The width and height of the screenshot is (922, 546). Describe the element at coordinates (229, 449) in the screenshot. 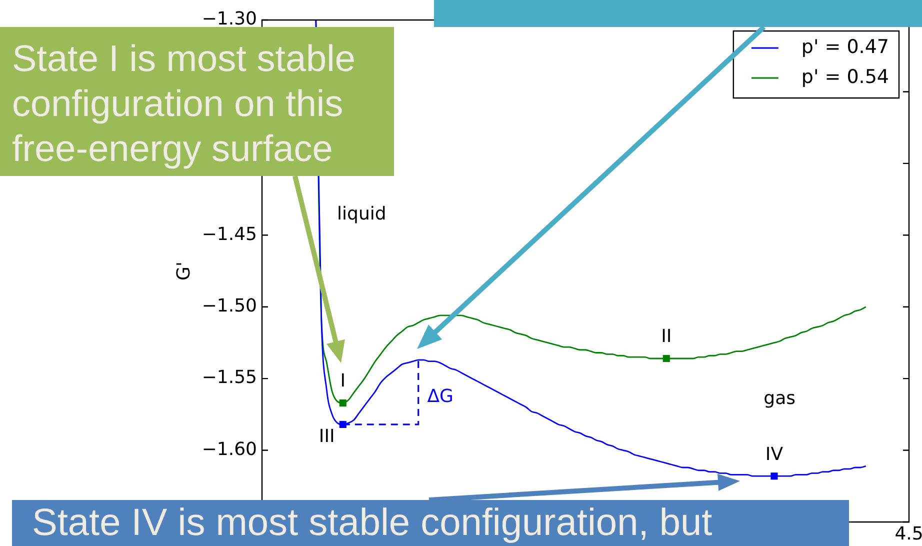

I see `y-tick-label: −1.60` at that location.